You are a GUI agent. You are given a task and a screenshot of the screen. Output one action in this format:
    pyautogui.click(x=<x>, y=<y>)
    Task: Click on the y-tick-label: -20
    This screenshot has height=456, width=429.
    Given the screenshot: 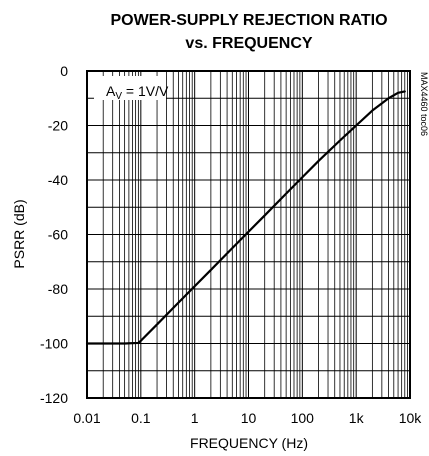 What is the action you would take?
    pyautogui.click(x=58, y=126)
    